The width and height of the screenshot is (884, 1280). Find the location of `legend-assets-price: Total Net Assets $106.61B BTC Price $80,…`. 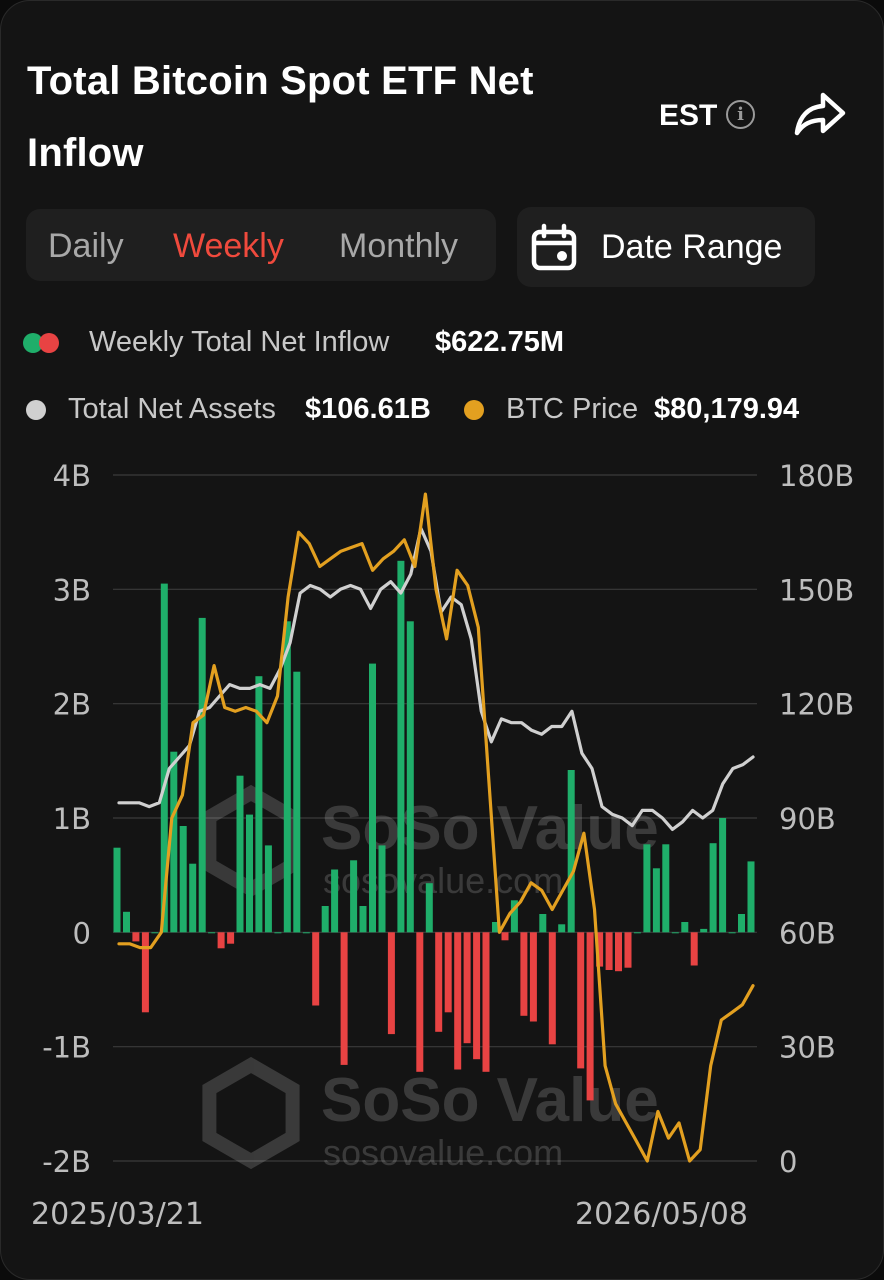

legend-assets-price: Total Net Assets $106.61B BTC Price $80,… is located at coordinates (442, 410).